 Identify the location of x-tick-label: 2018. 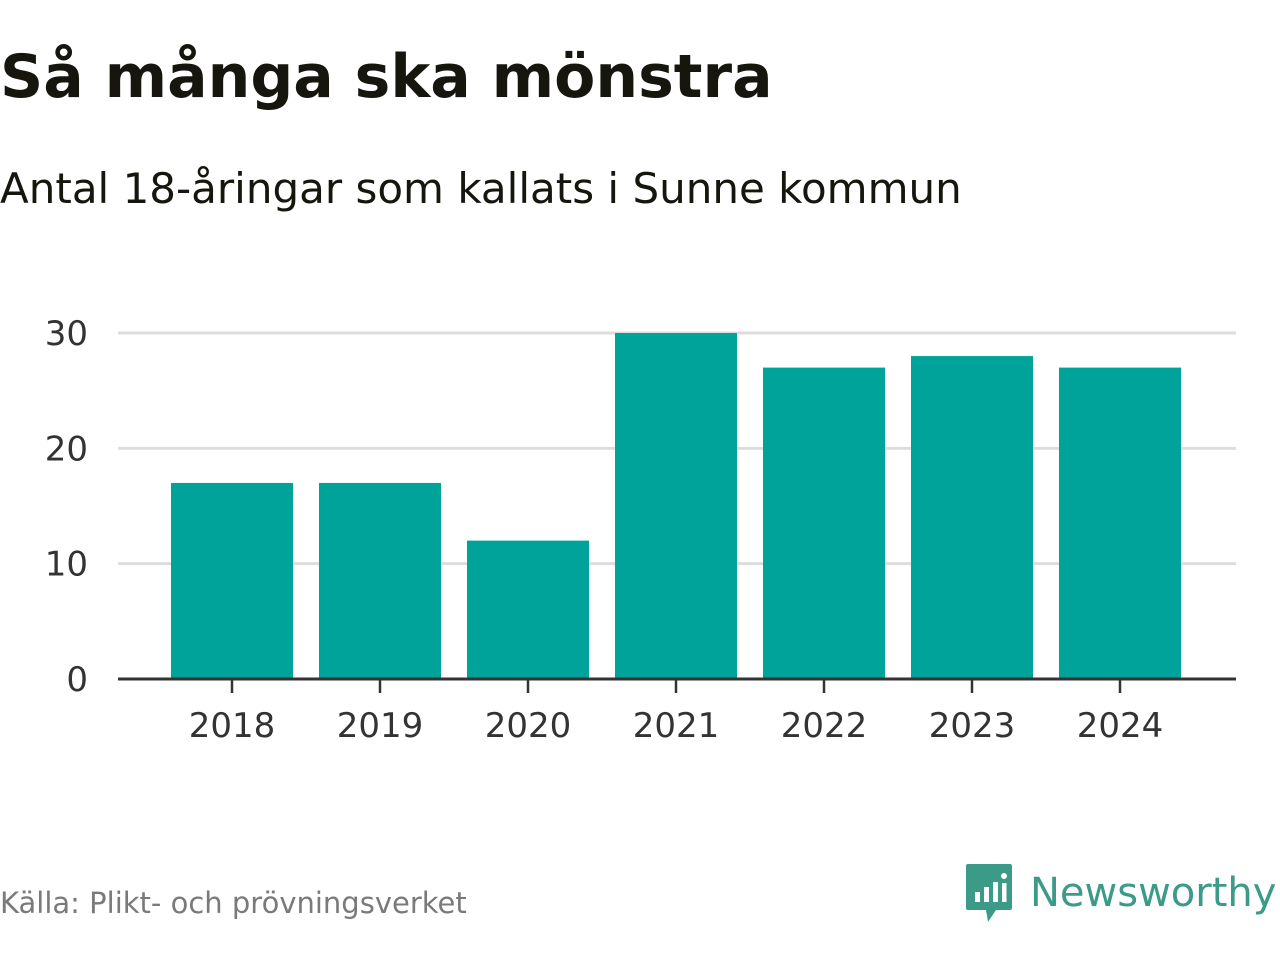
(232, 726).